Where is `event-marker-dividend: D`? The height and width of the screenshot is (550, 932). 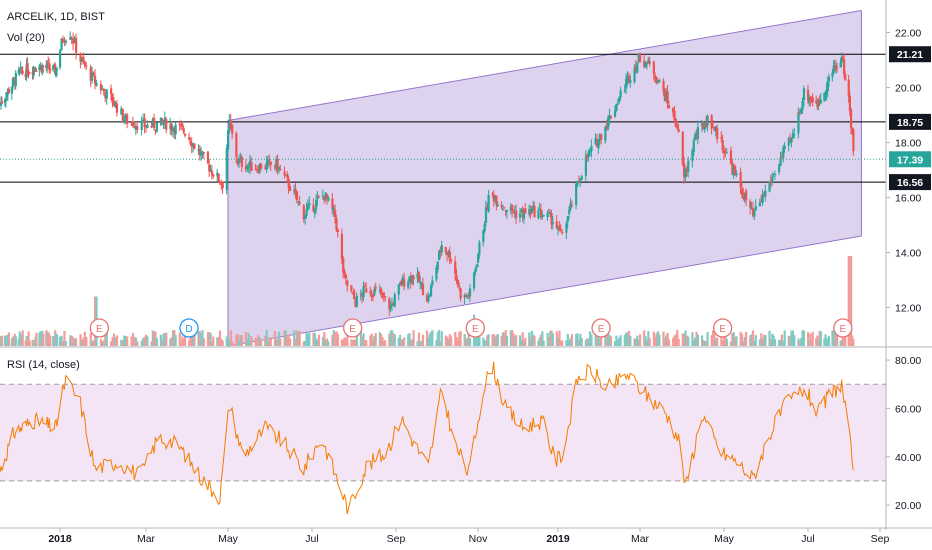
event-marker-dividend: D is located at coordinates (189, 328).